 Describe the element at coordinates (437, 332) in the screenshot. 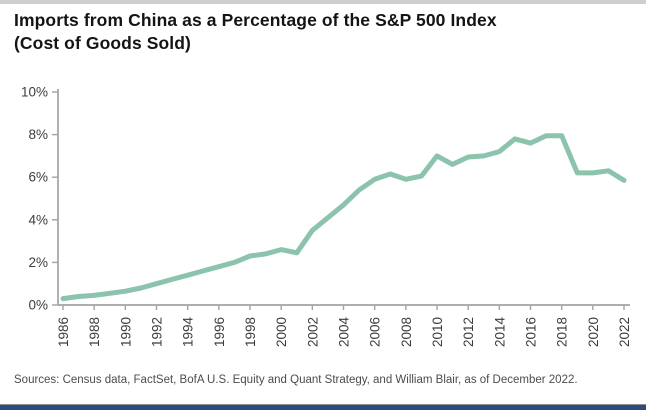

I see `svg-text: 2010` at that location.